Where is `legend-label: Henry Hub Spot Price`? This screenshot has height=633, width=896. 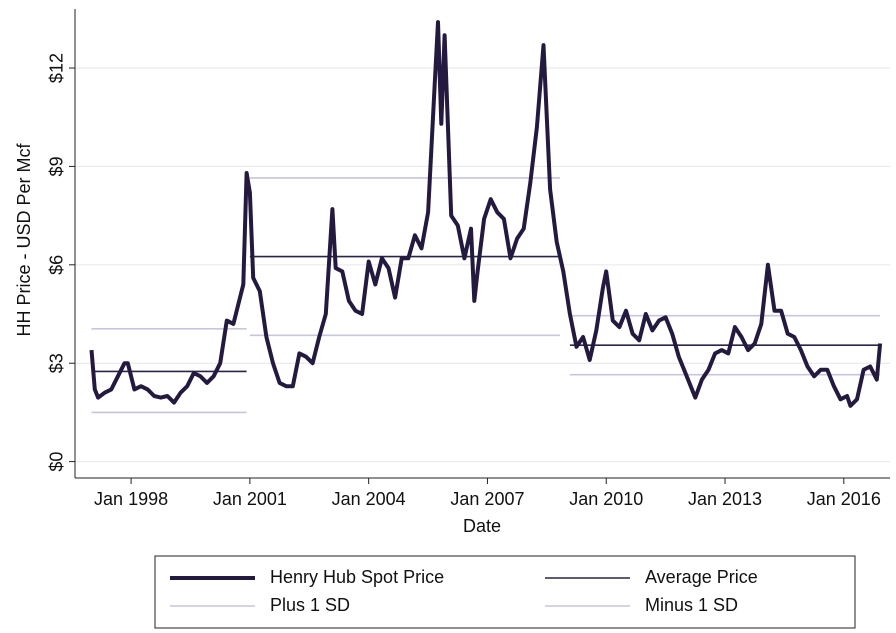
legend-label: Henry Hub Spot Price is located at coordinates (357, 577).